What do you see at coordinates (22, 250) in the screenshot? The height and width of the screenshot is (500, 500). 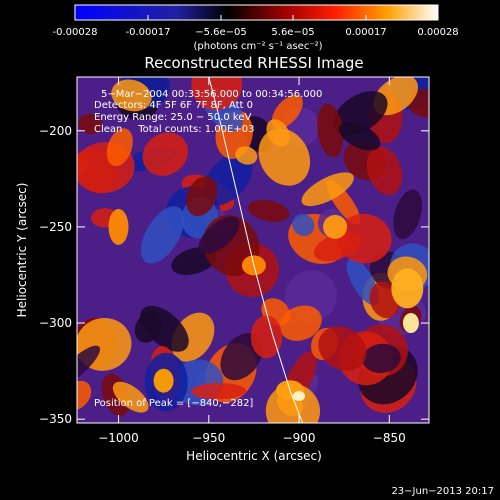 I see `y-axis-label: Heliocentric Y (arcsec)` at bounding box center [22, 250].